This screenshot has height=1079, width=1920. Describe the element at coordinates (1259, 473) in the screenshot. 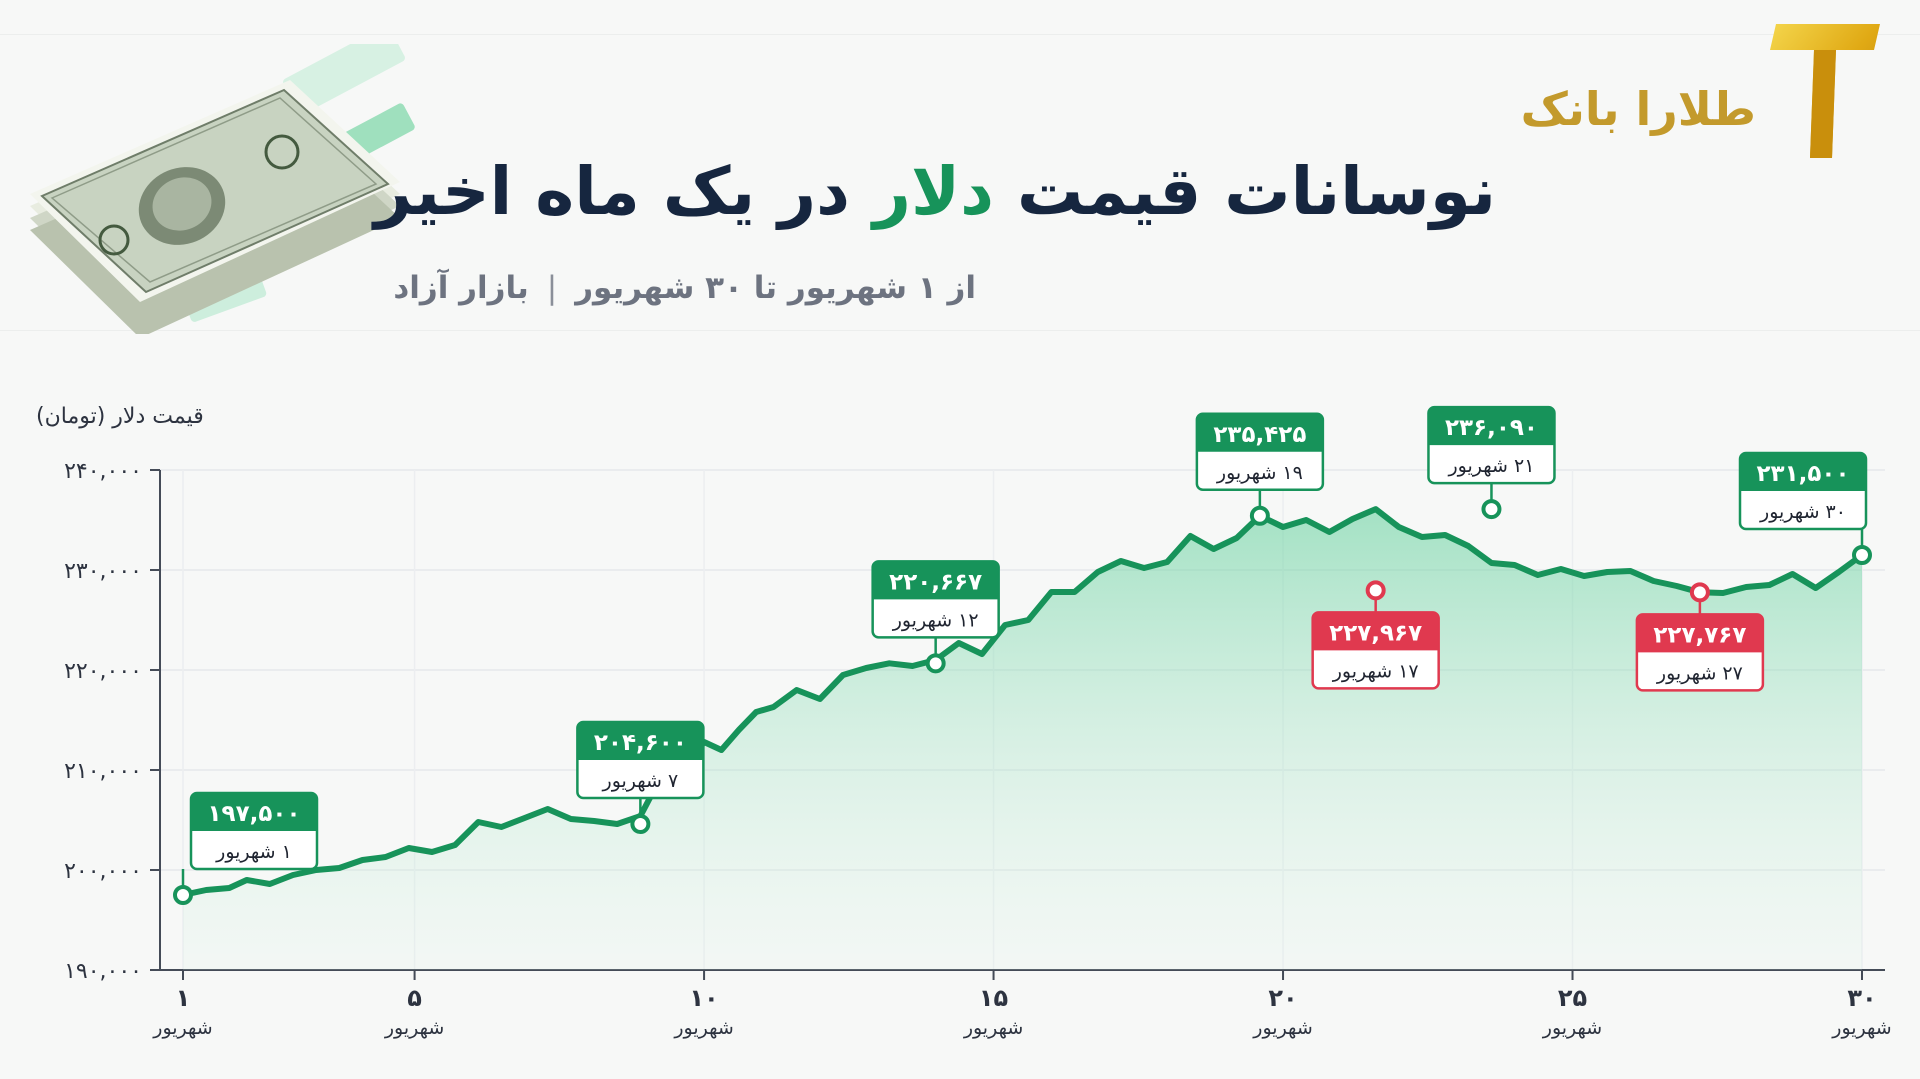

I see `callout-date: ۱۹ شهریور` at that location.